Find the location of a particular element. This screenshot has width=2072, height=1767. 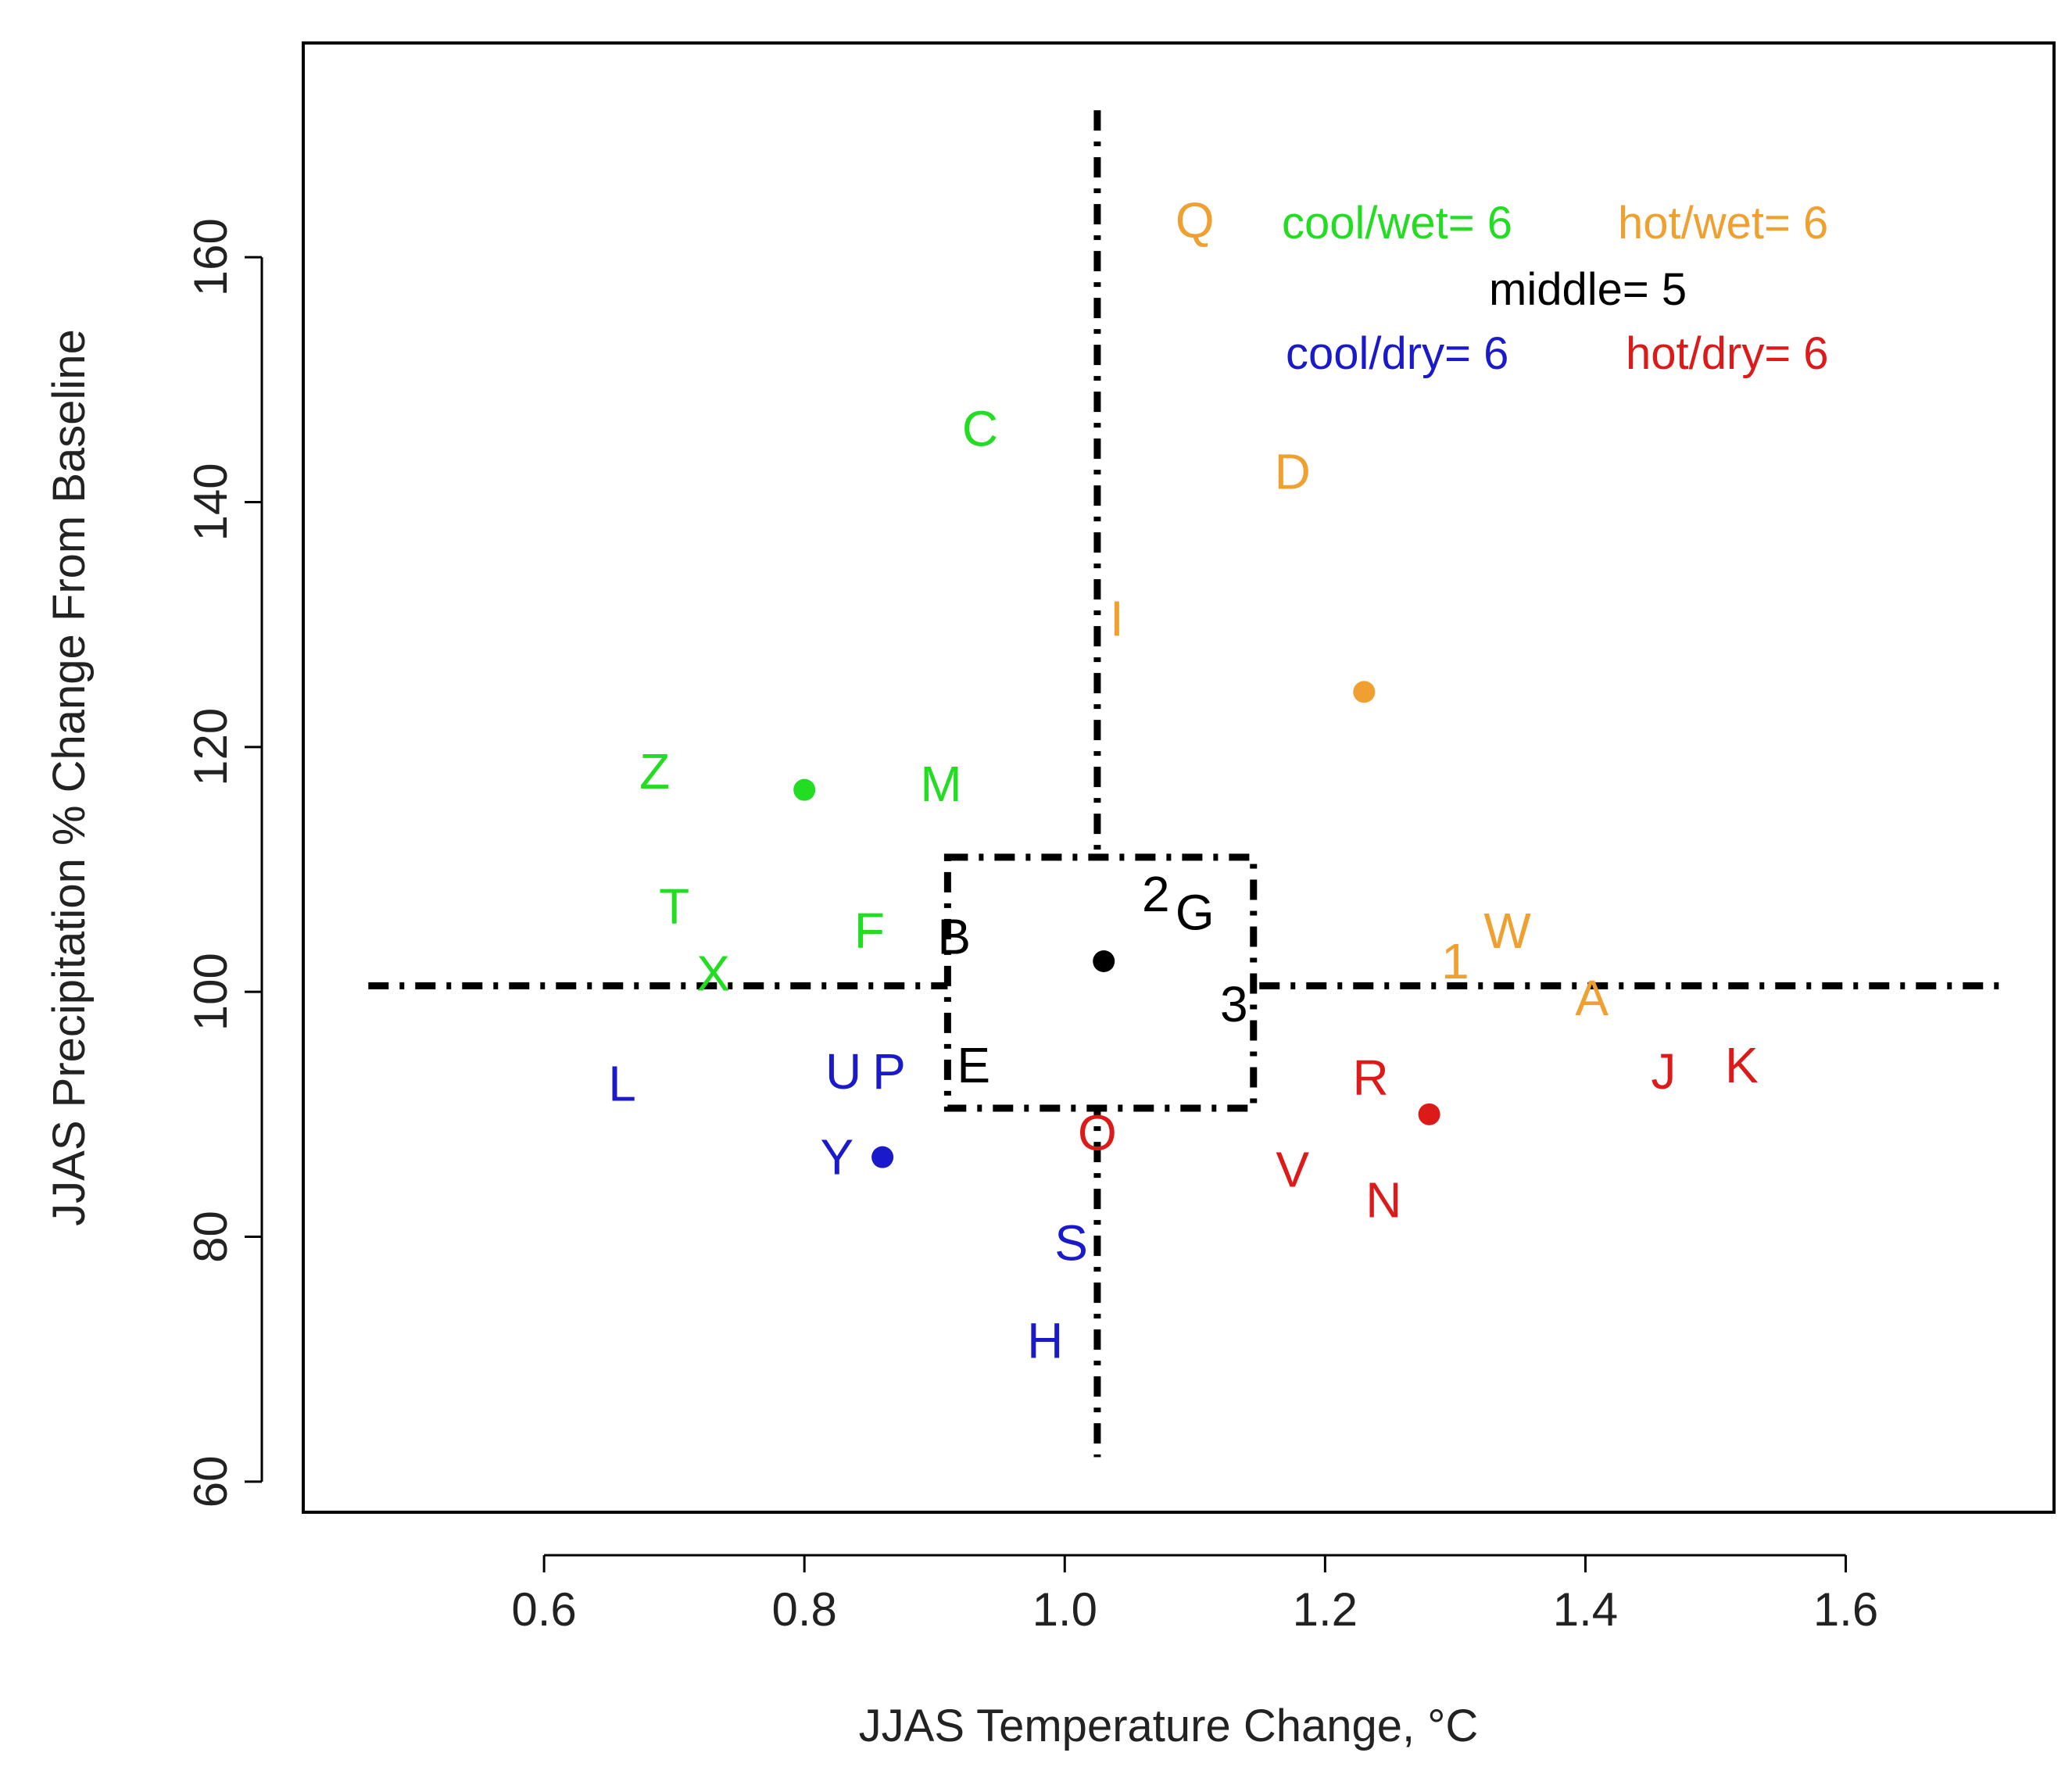

centroid-hot-dry is located at coordinates (1429, 1114).